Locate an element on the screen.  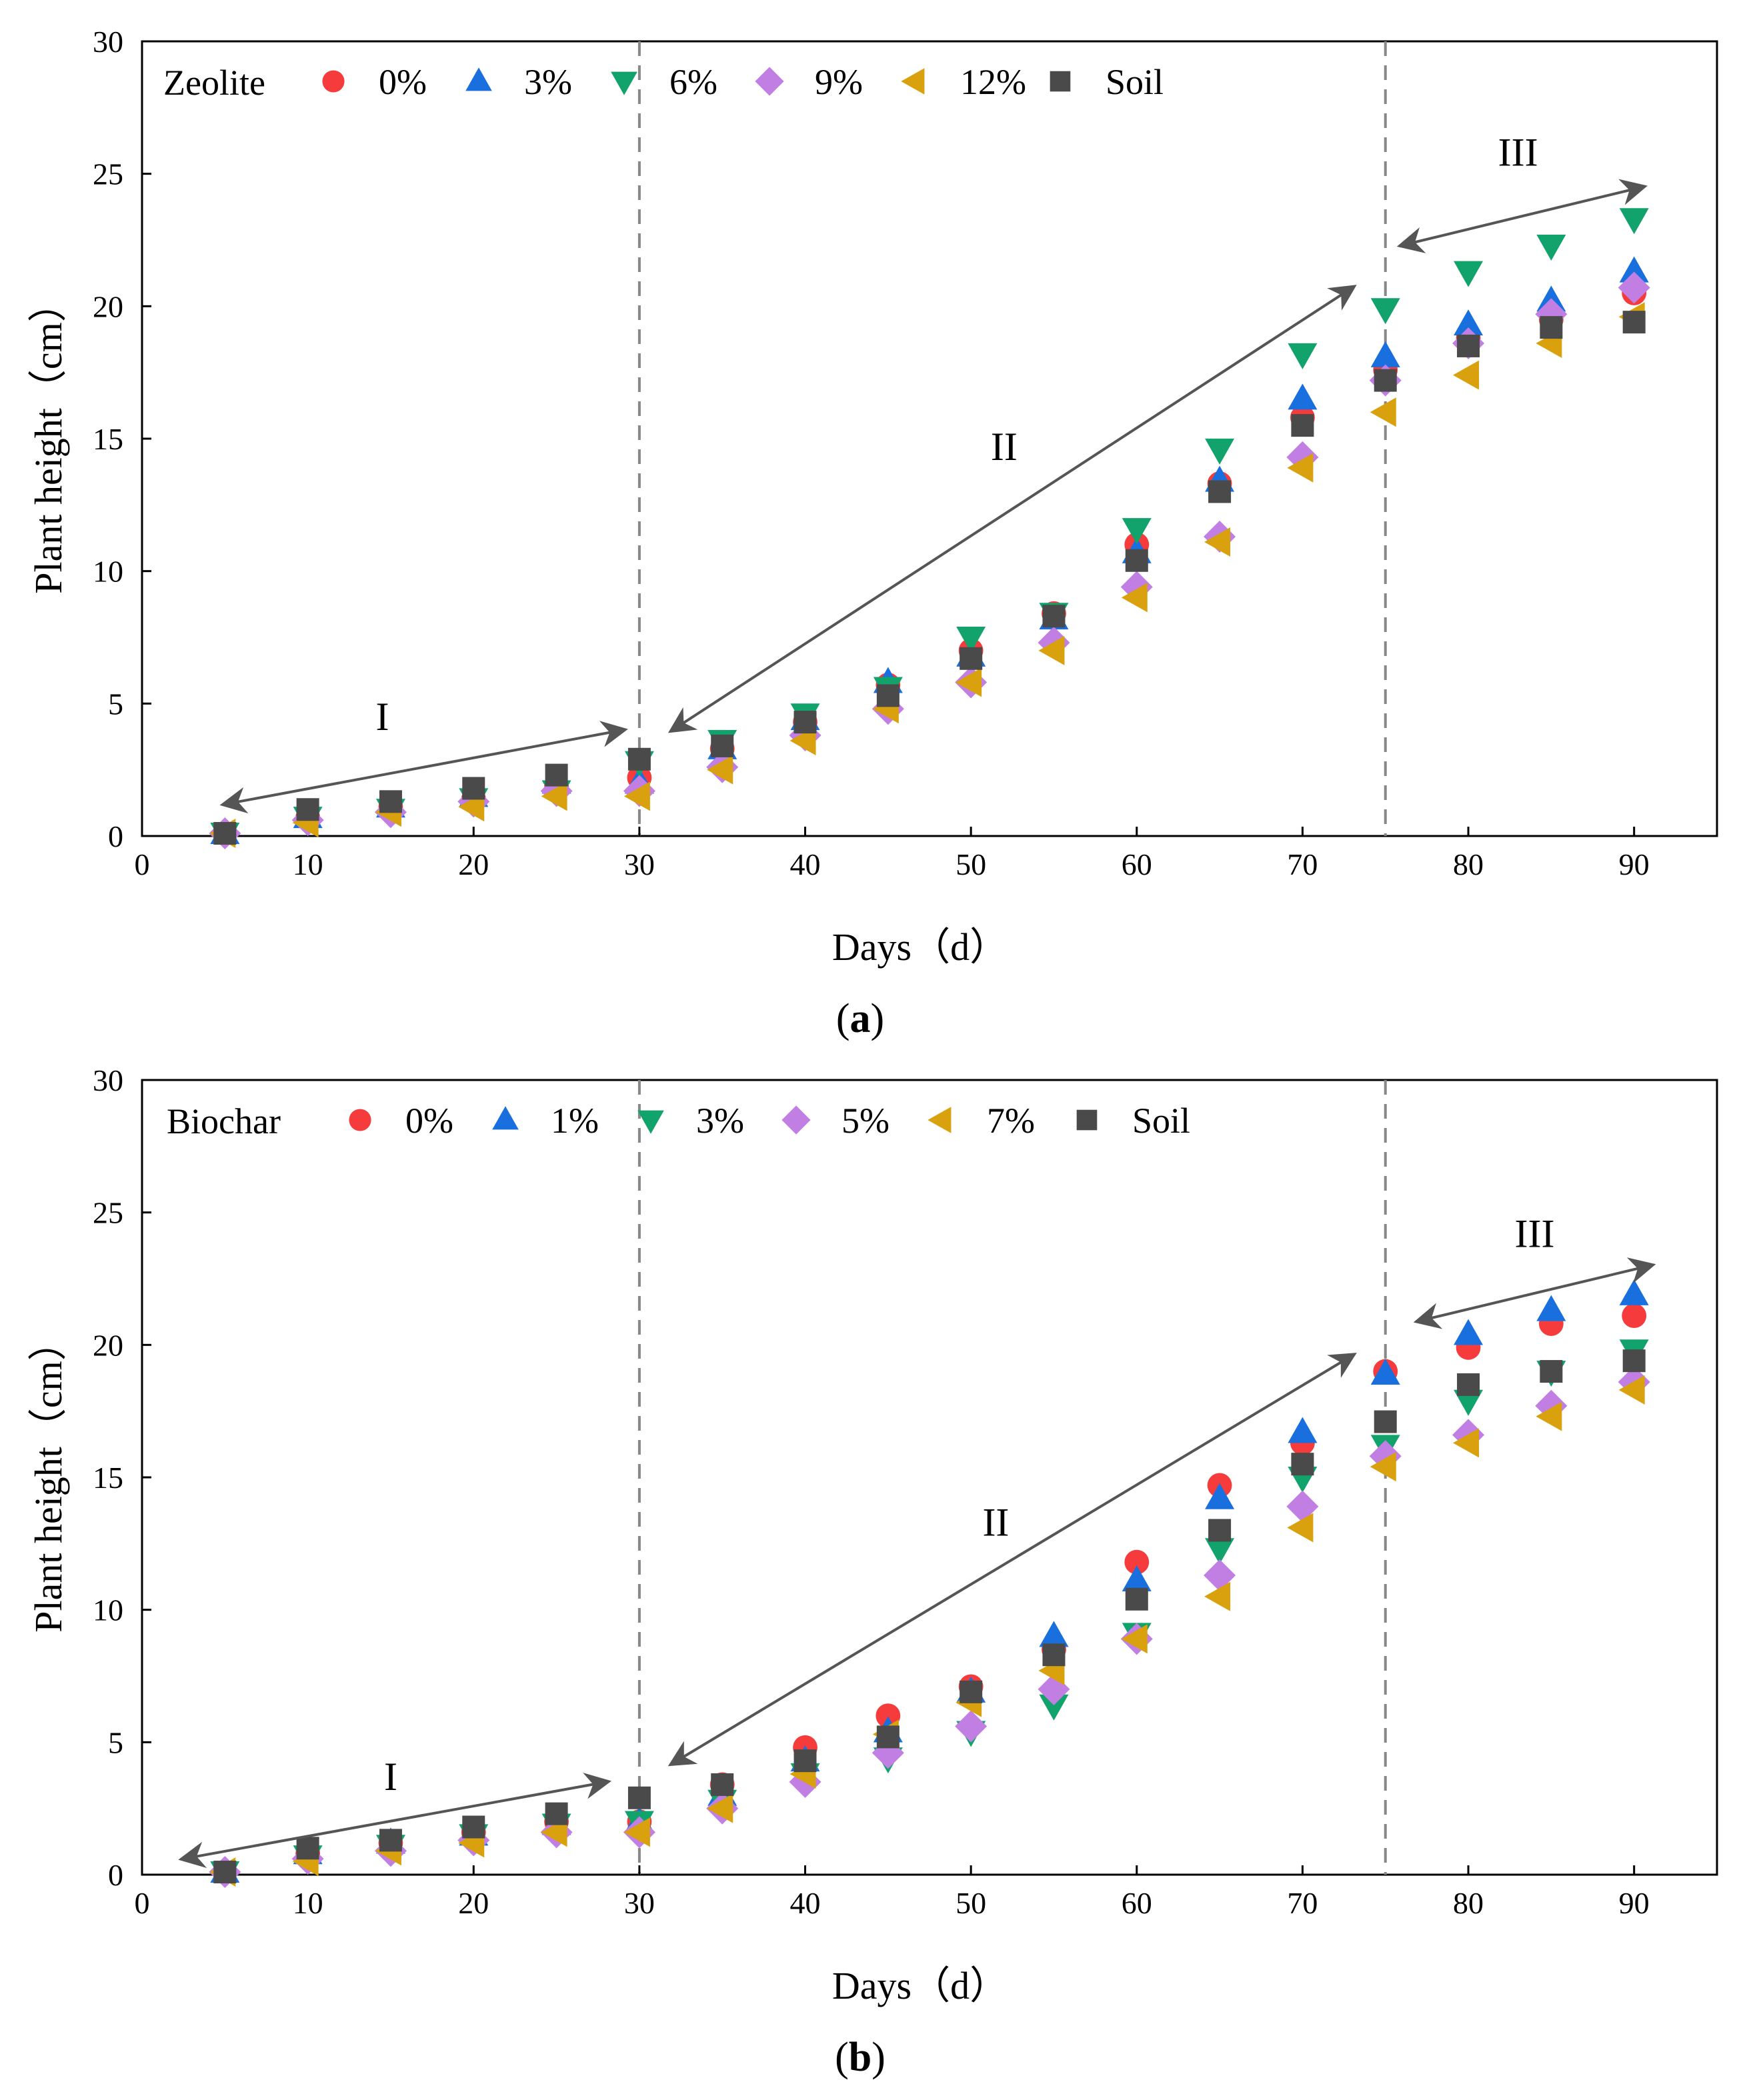
legend-label: 9% is located at coordinates (839, 82).